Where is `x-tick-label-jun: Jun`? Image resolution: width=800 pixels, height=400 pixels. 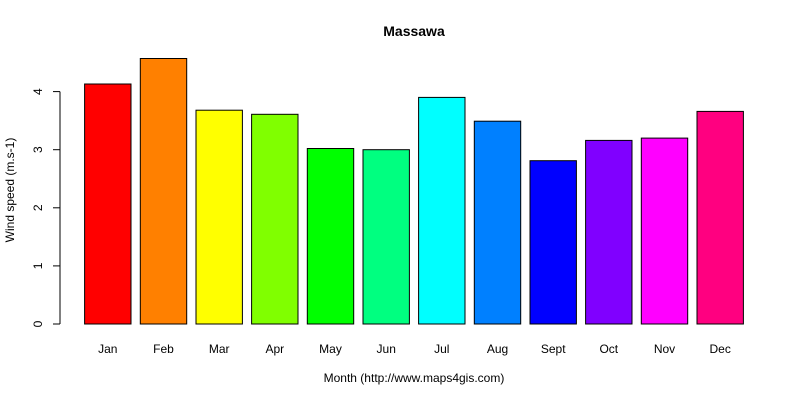 x-tick-label-jun: Jun is located at coordinates (386, 349).